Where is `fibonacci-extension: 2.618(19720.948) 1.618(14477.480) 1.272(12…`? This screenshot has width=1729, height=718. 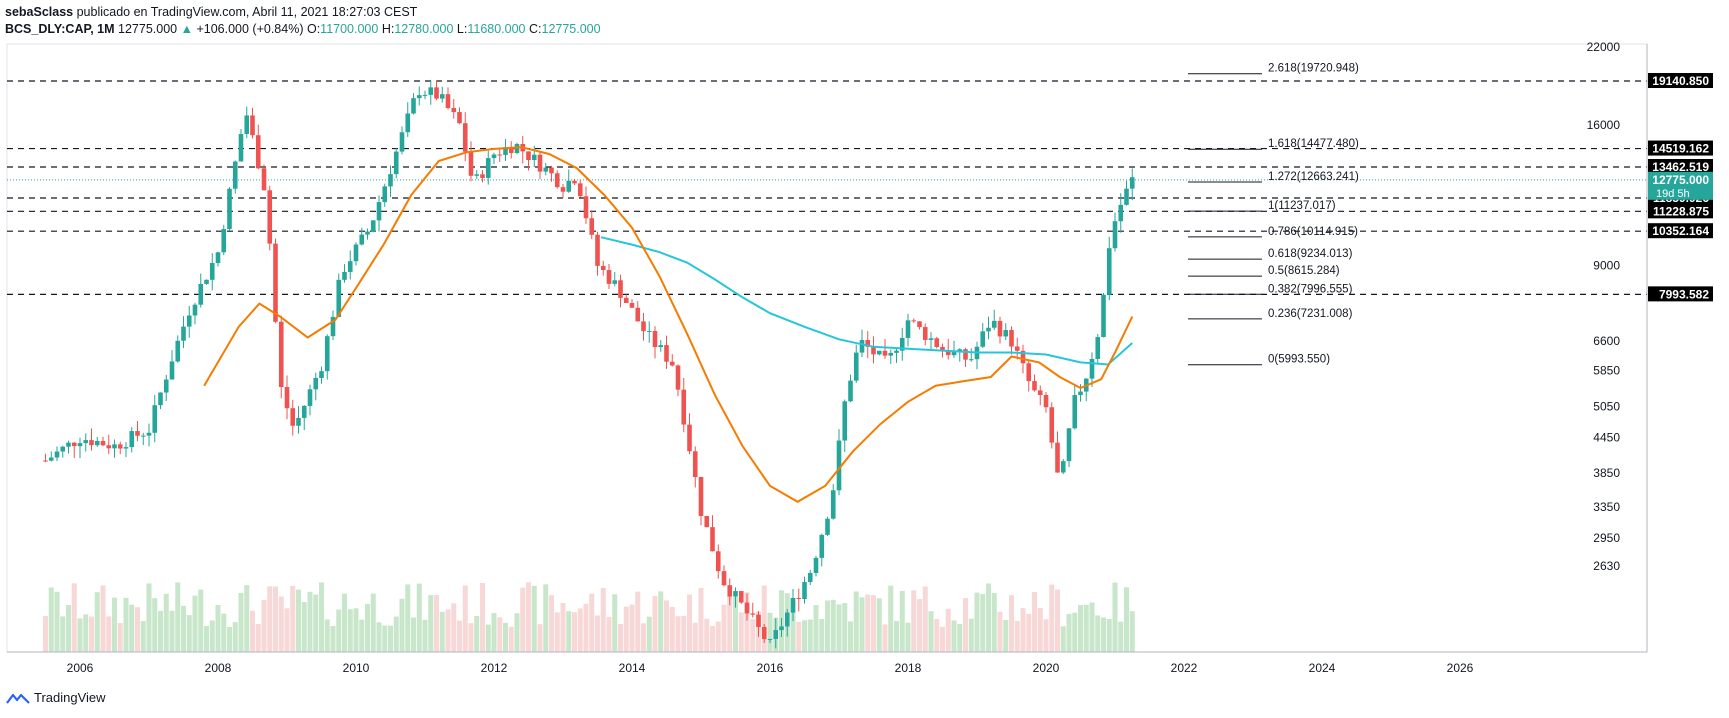
fibonacci-extension: 2.618(19720.948) 1.618(14477.480) 1.272(12… is located at coordinates (1273, 214).